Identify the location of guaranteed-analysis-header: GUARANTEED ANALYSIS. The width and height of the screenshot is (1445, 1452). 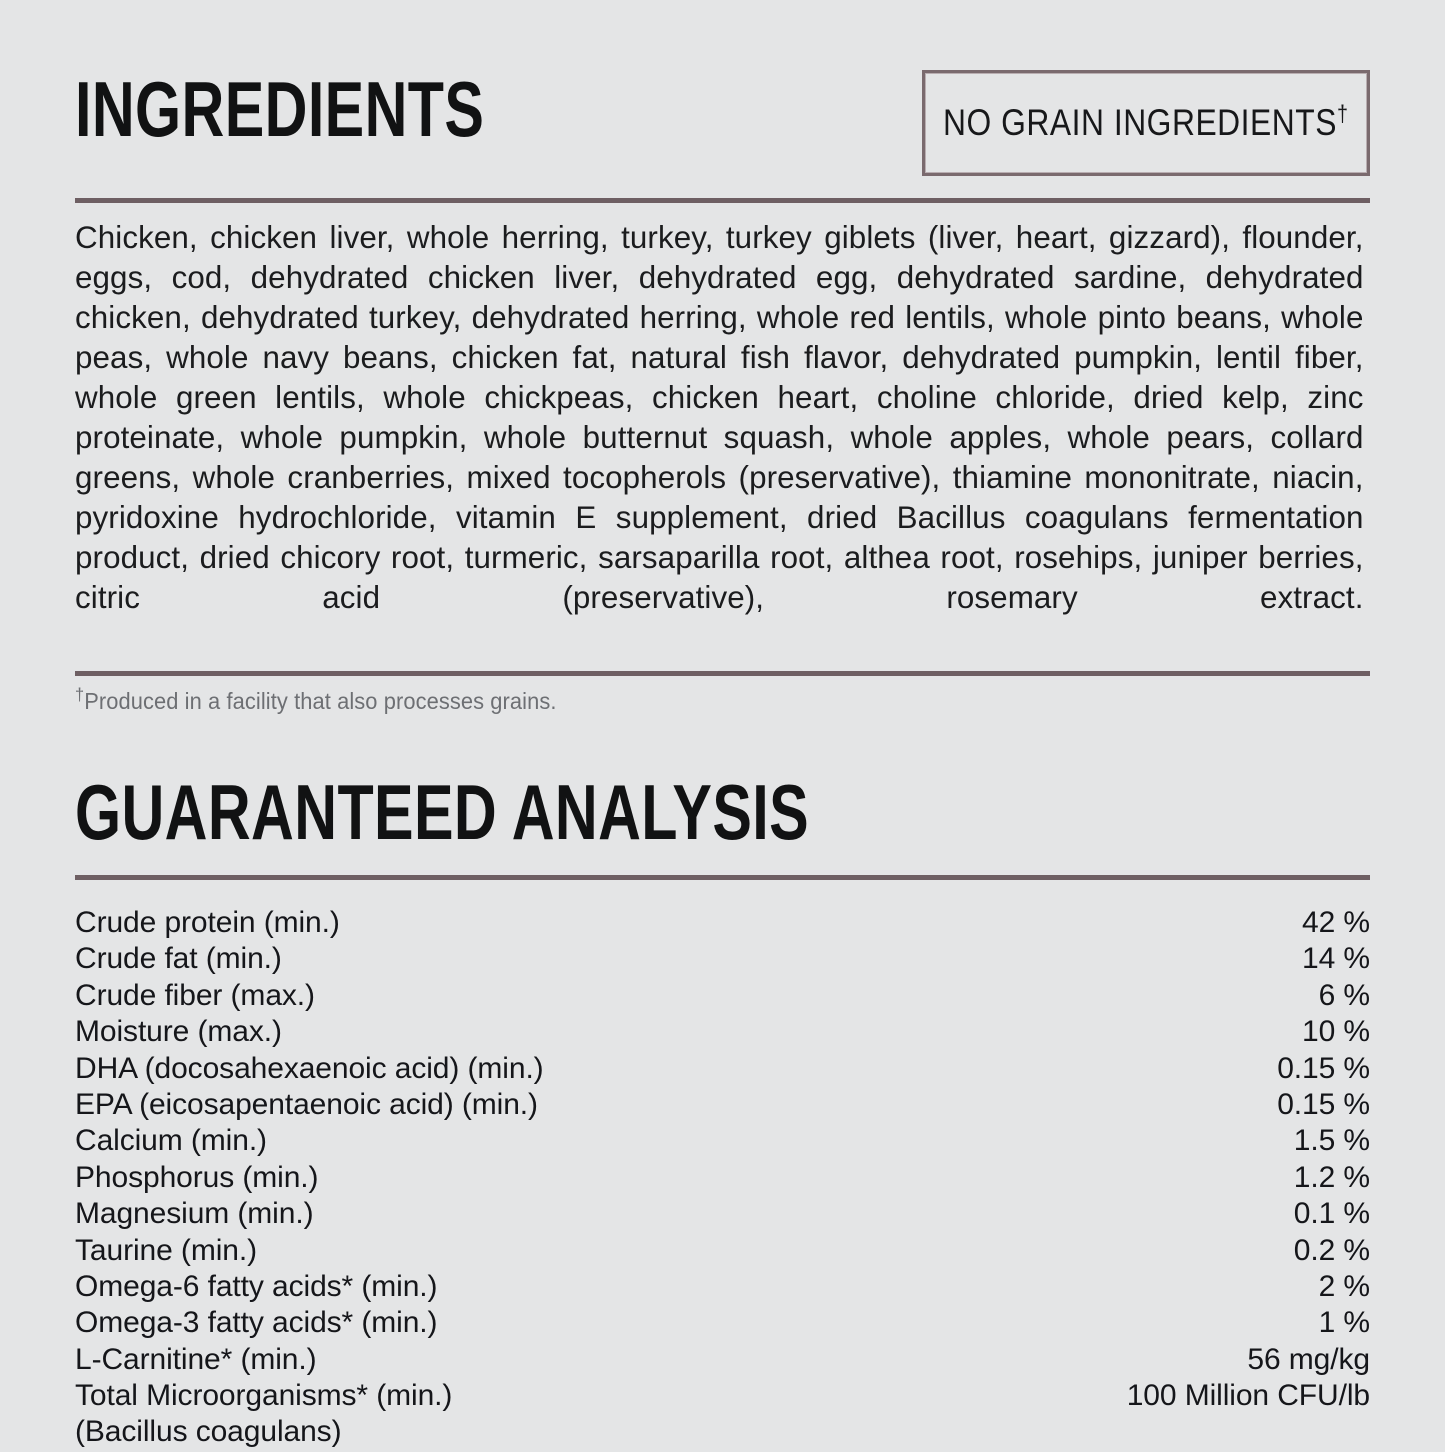
(722, 783).